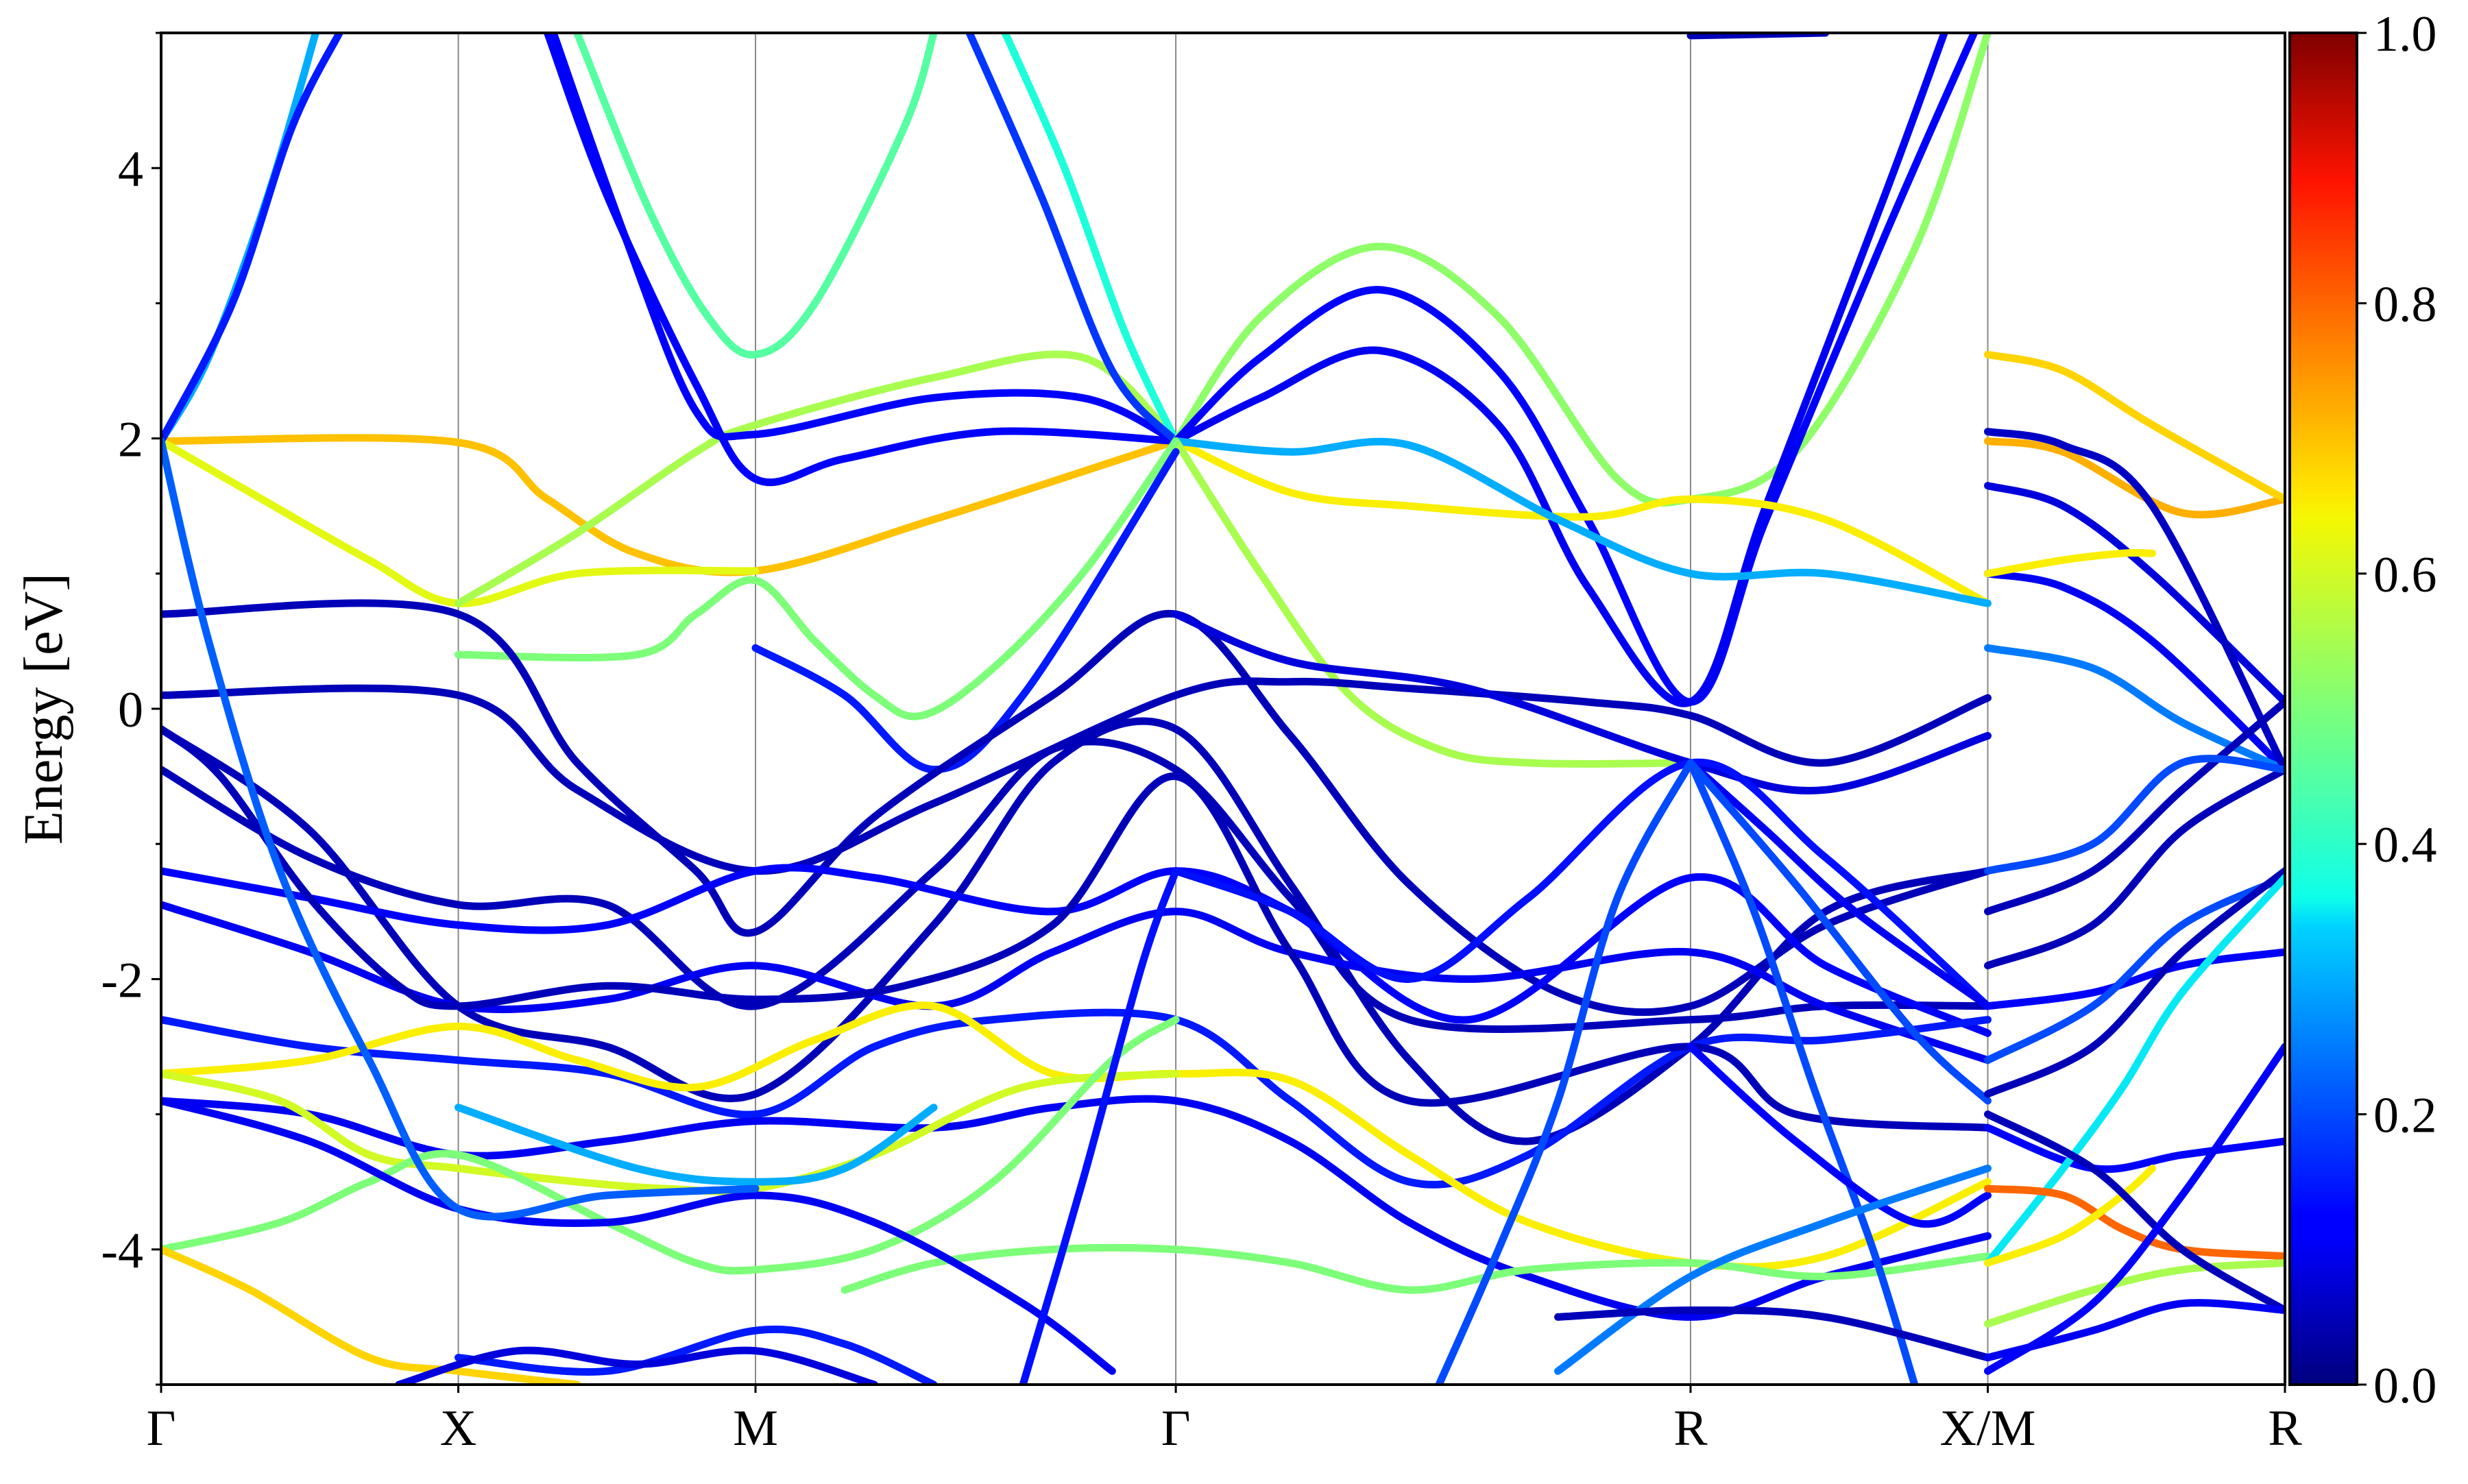 This screenshot has height=1484, width=2468. Describe the element at coordinates (2405, 1386) in the screenshot. I see `colorbar-tick-label: 0.0` at that location.